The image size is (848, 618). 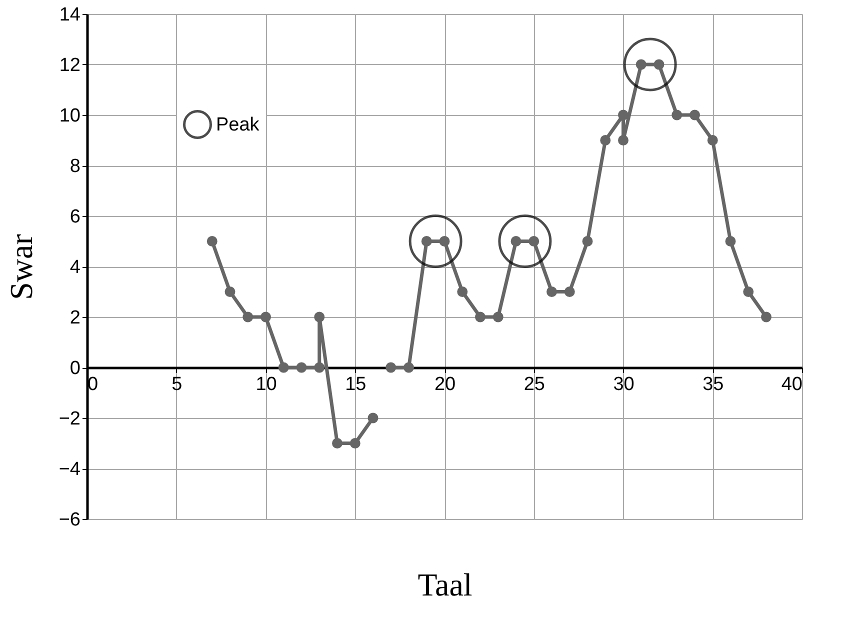 What do you see at coordinates (266, 384) in the screenshot?
I see `x-tick-label: 10` at bounding box center [266, 384].